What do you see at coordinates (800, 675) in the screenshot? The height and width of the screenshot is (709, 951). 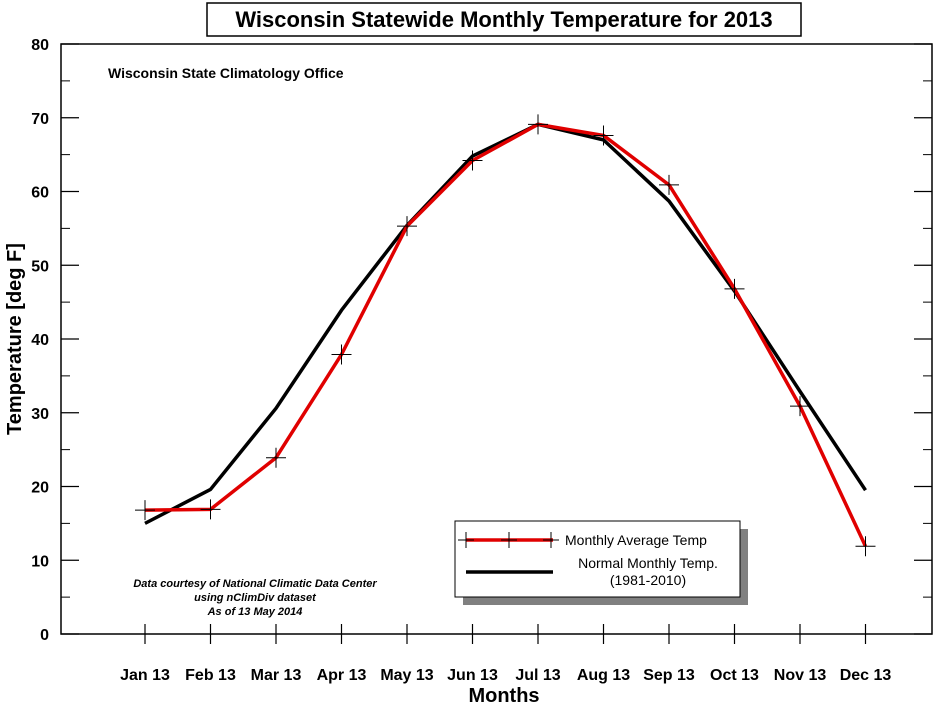 I see `x-tick-label: Nov 13` at bounding box center [800, 675].